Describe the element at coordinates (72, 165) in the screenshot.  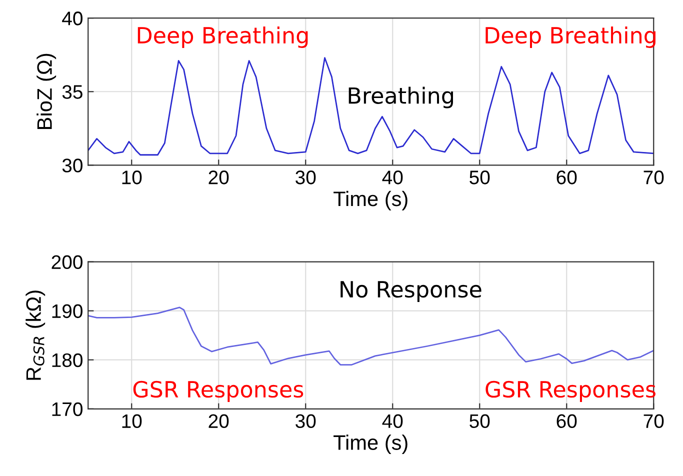
I see `y-tick-label: 30` at that location.